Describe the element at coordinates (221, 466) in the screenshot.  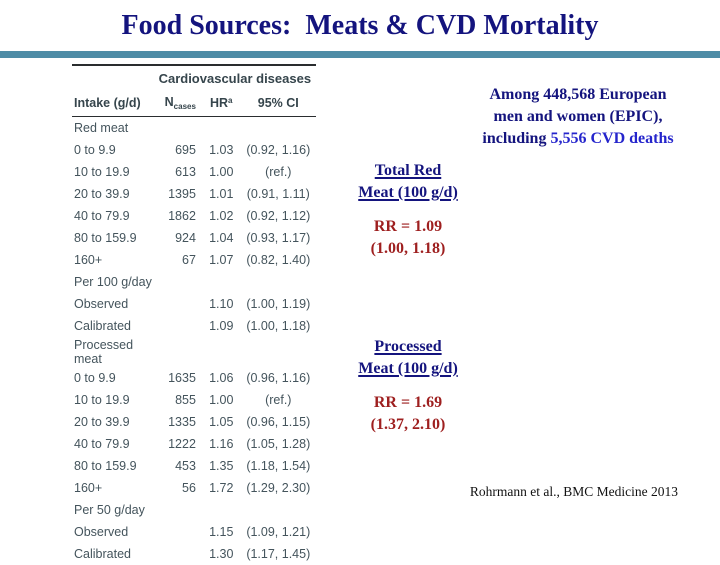
I see `cell-hr: 1.35` at that location.